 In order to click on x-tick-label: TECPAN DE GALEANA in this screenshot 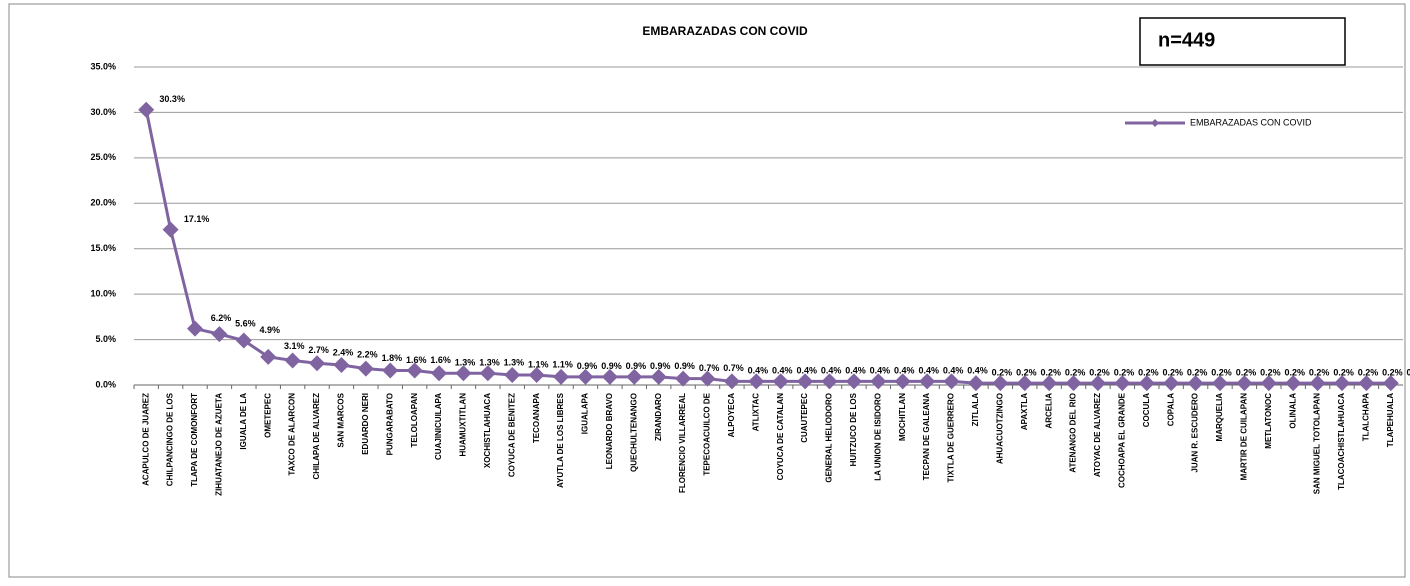, I will do `click(926, 437)`.